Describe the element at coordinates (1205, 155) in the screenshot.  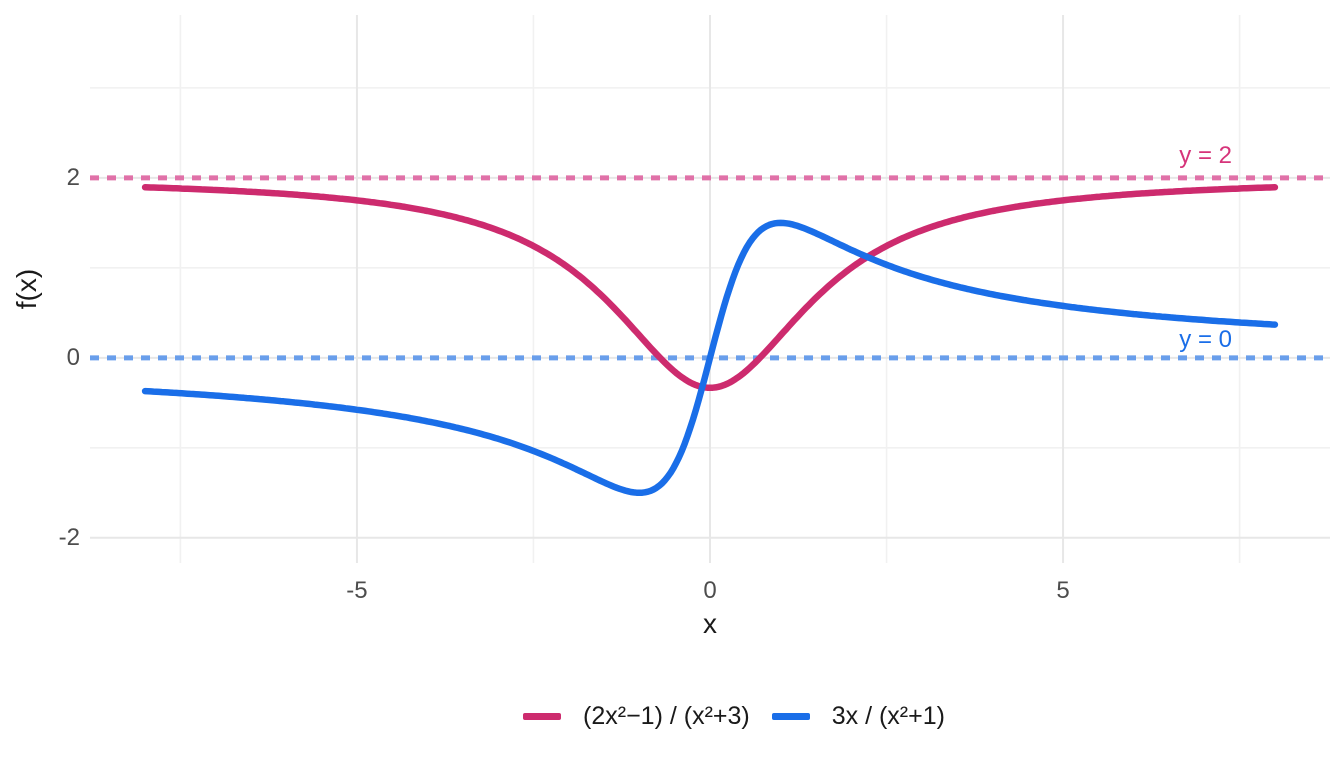
I see `asymptote-label-y2: y = 2` at that location.